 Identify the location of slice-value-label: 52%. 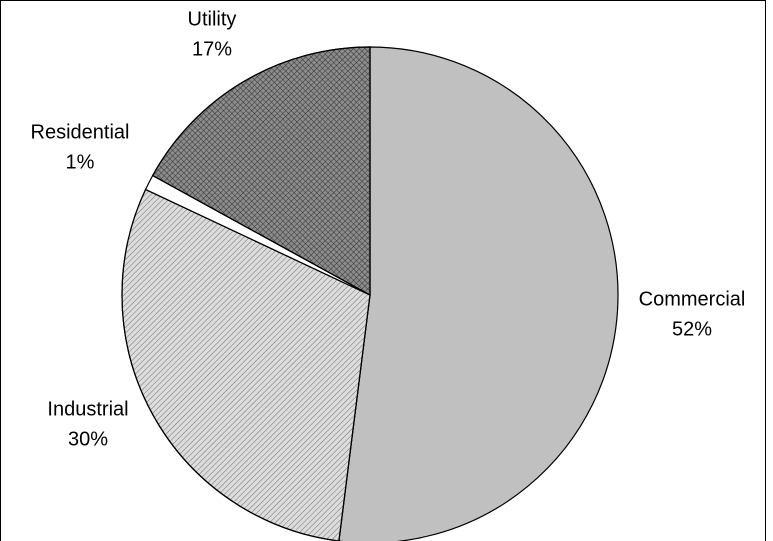
(692, 329).